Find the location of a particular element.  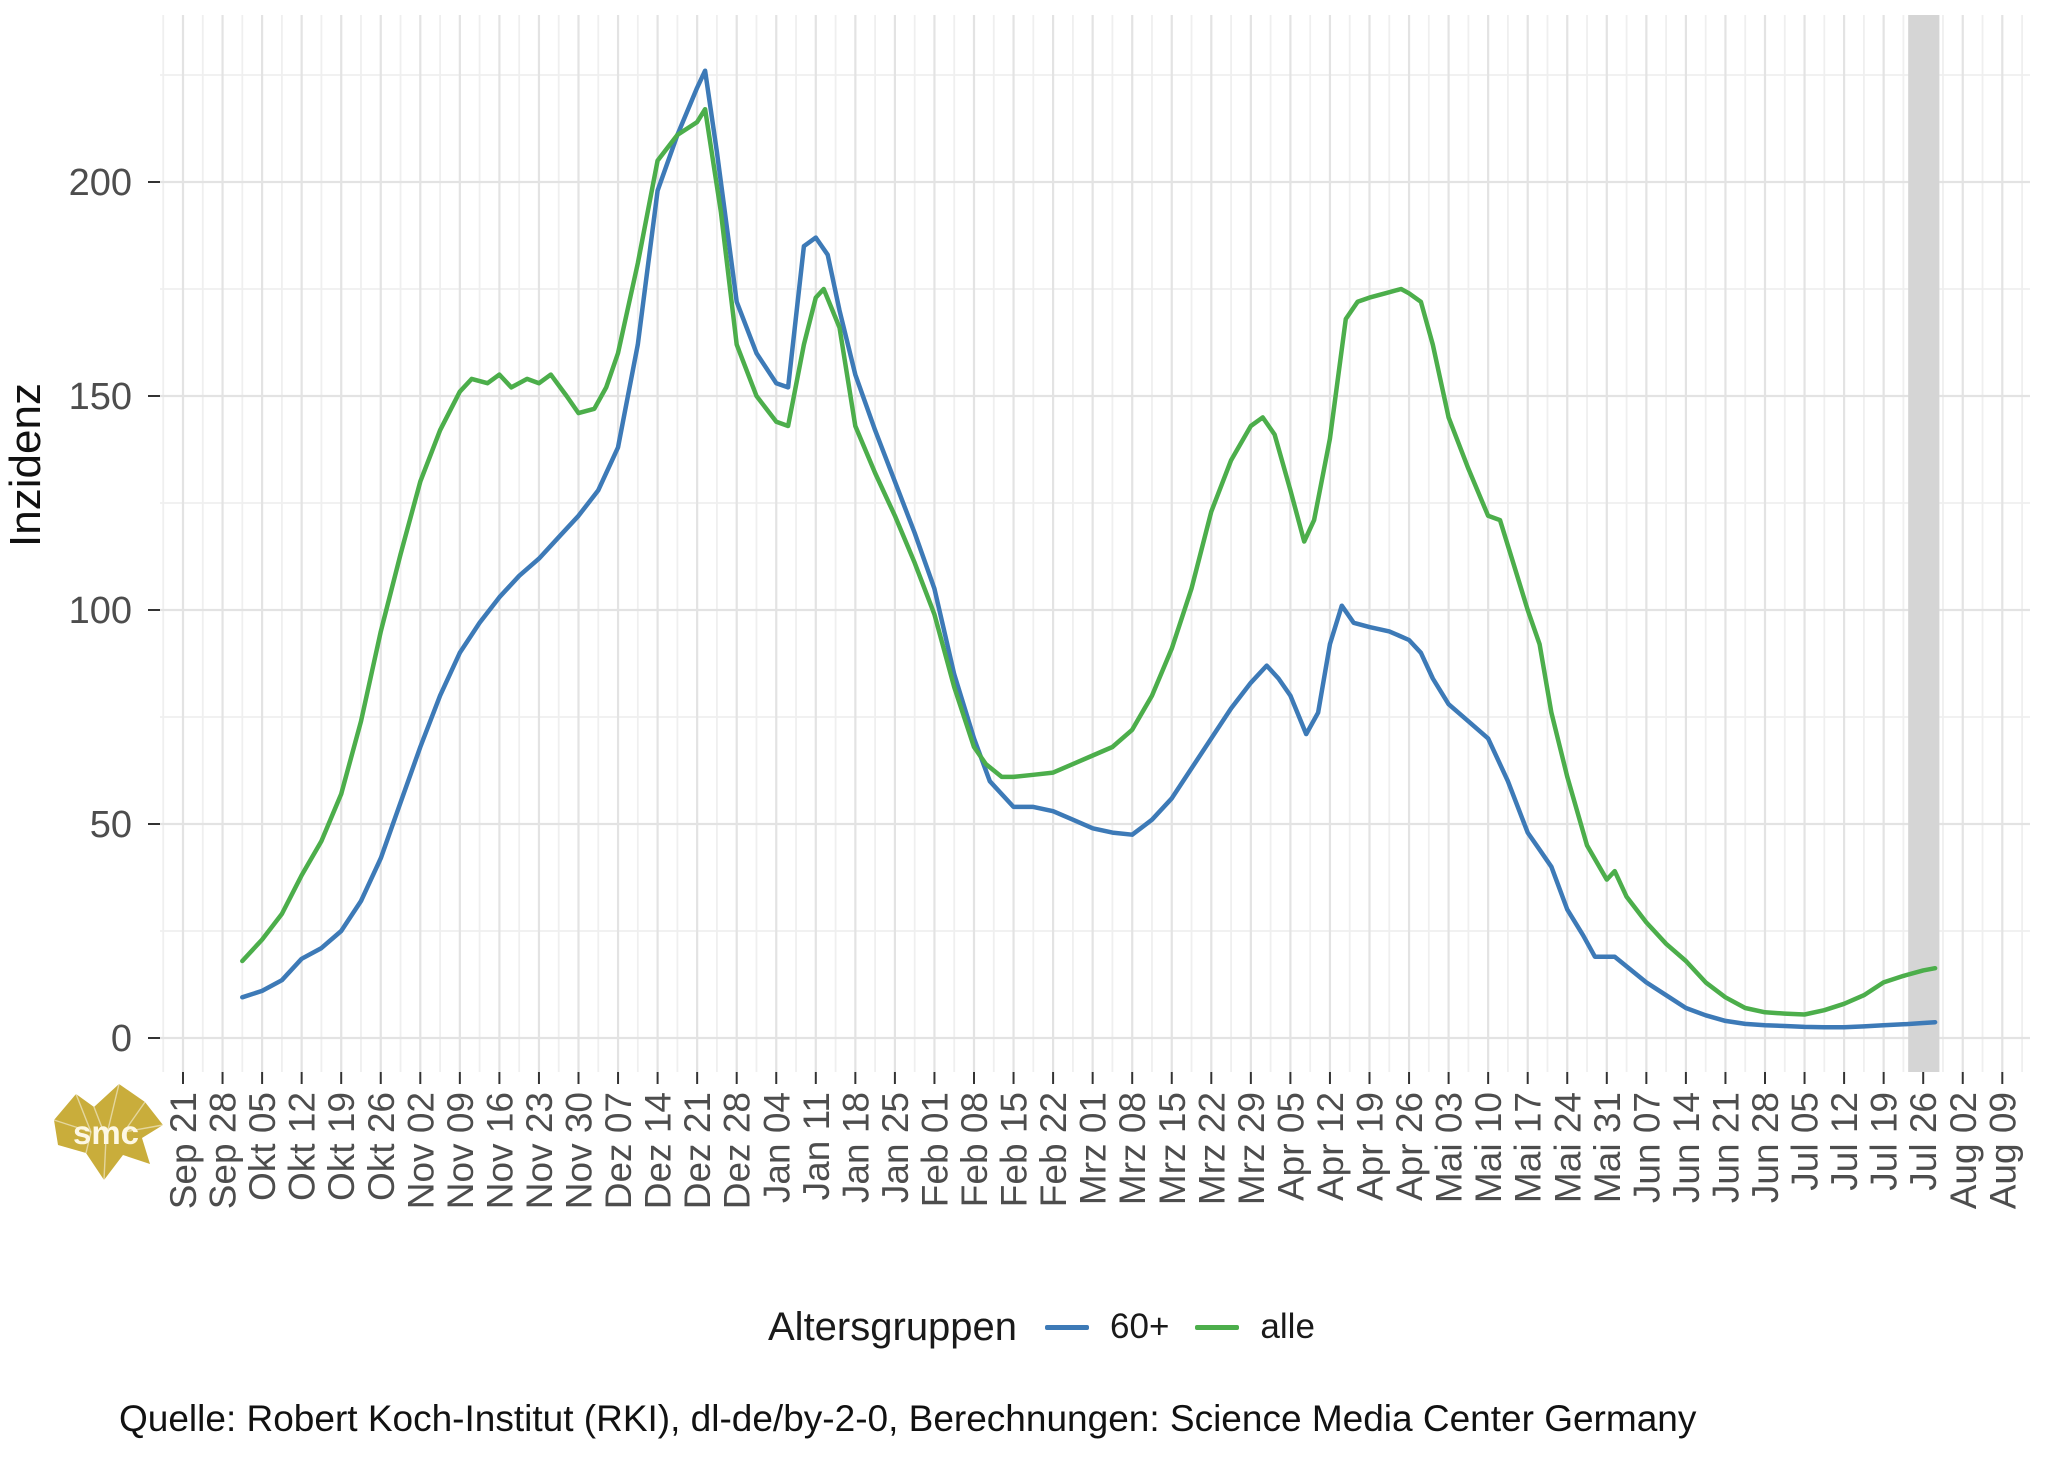

svg-text: Feb 15 is located at coordinates (1014, 1149).